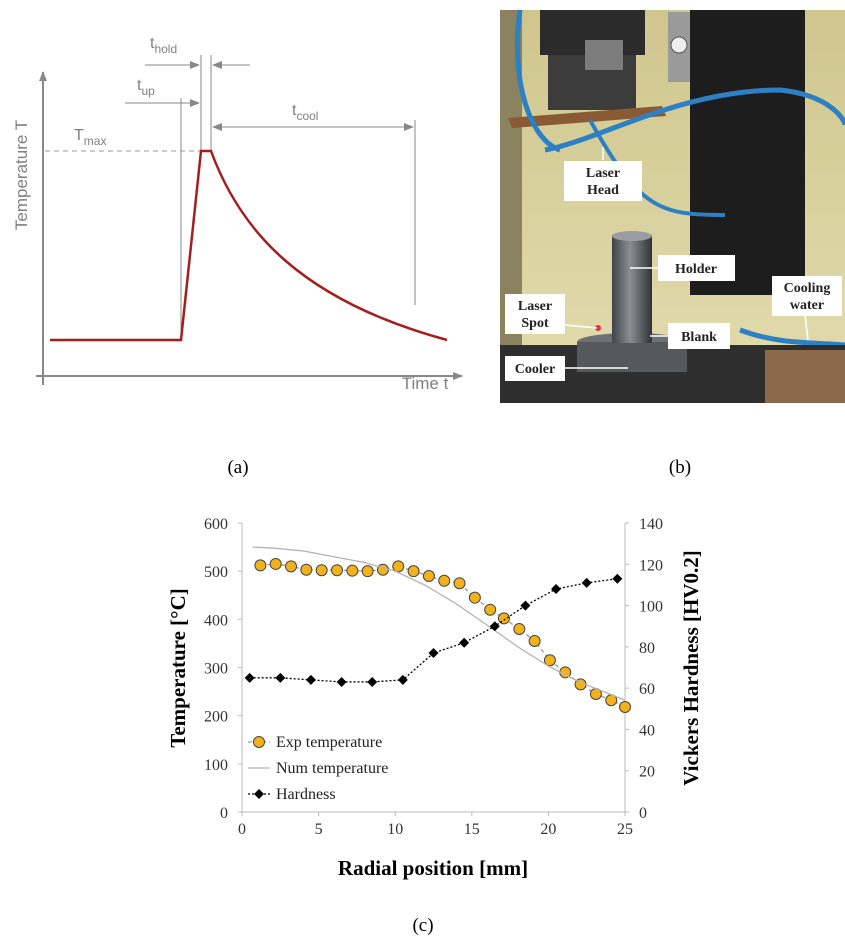  What do you see at coordinates (216, 524) in the screenshot?
I see `y-tick-label: 600` at bounding box center [216, 524].